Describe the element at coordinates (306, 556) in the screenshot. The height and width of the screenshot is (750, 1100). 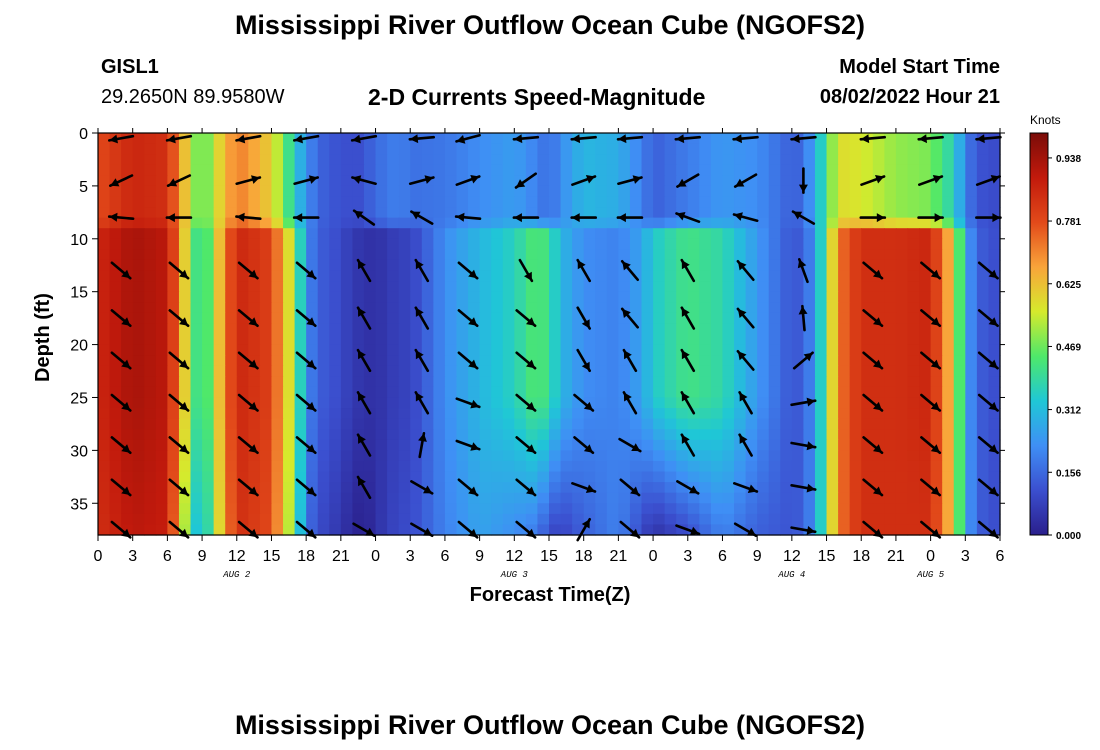
I see `x-tick-label: 18` at that location.